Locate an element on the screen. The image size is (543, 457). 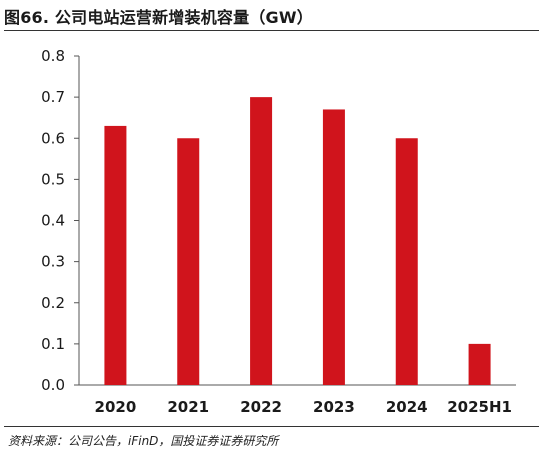
x-category-label: 2022 is located at coordinates (261, 407).